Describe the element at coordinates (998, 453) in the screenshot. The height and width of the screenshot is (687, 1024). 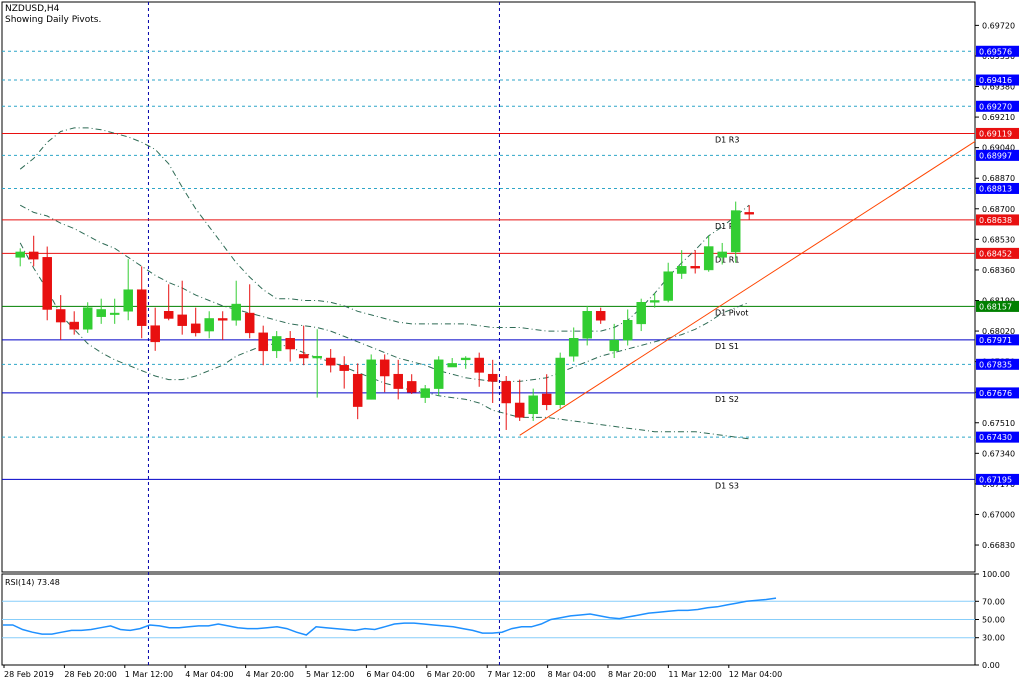
I see `price-axis-label: 0.67340` at that location.